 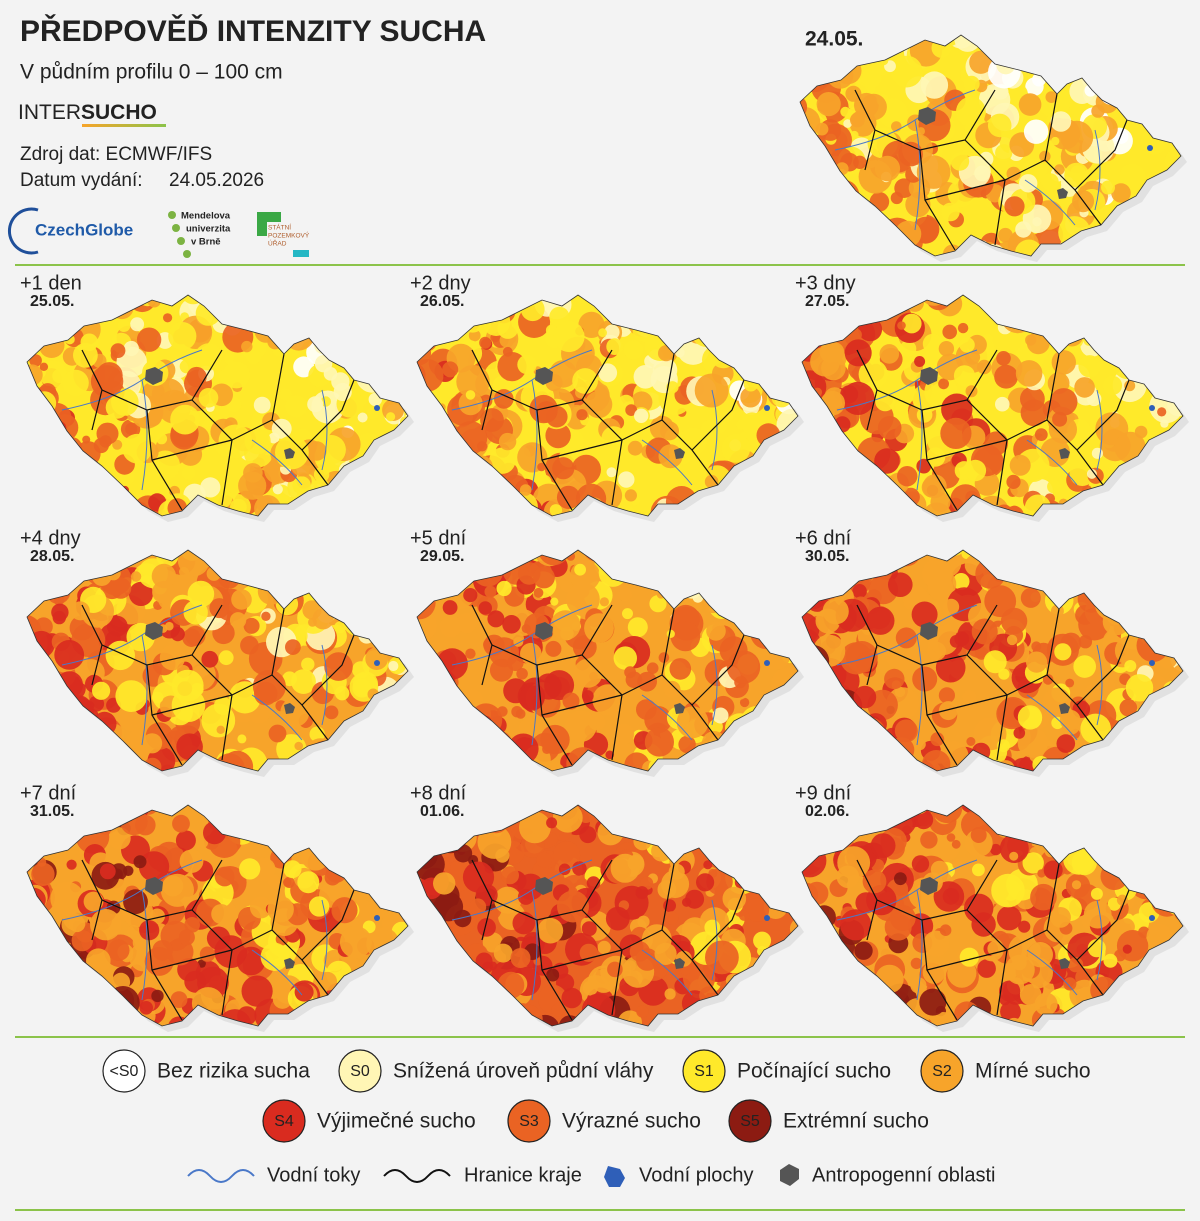 I want to click on spu-line: STÁTNÍ, so click(x=279, y=227).